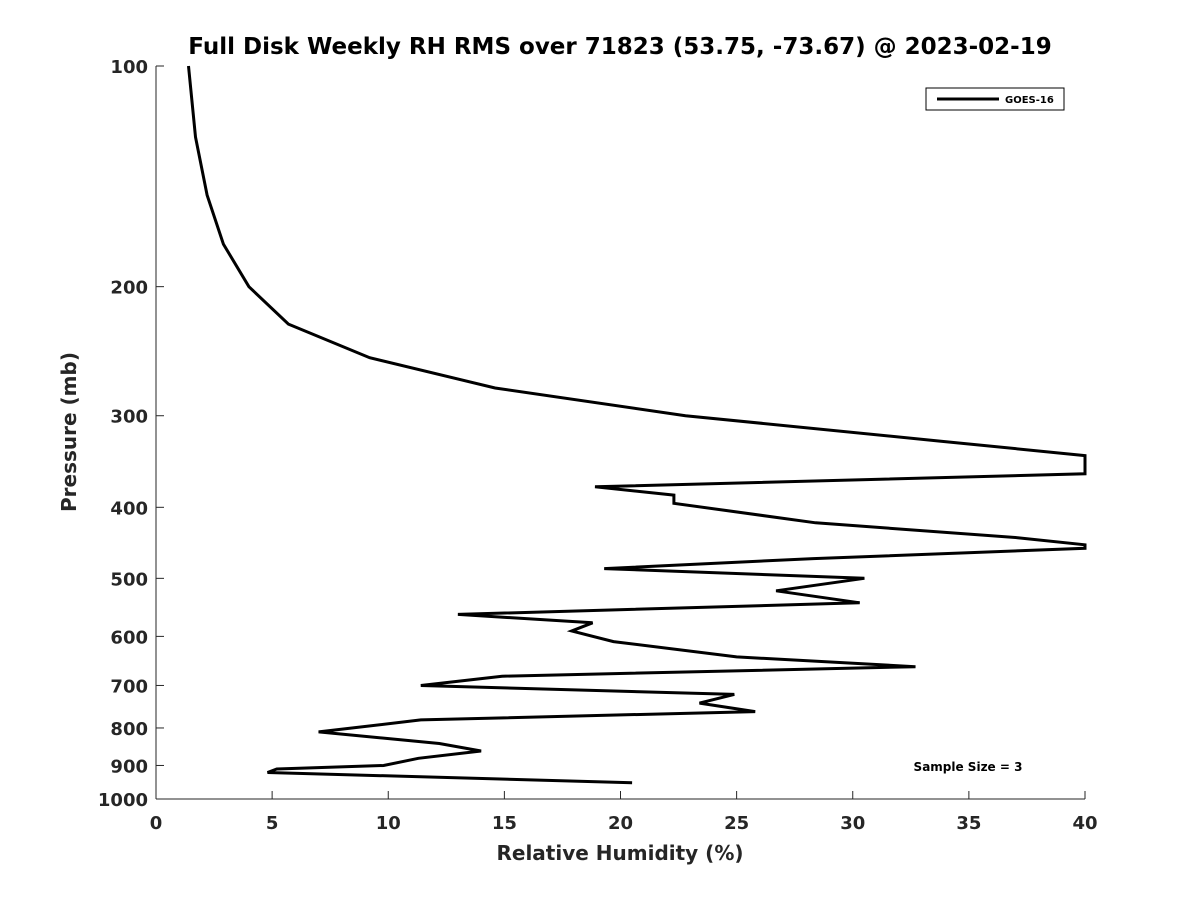  What do you see at coordinates (624, 812) in the screenshot?
I see `x-axis: 0 5 10 15 20 25 30 35 40` at bounding box center [624, 812].